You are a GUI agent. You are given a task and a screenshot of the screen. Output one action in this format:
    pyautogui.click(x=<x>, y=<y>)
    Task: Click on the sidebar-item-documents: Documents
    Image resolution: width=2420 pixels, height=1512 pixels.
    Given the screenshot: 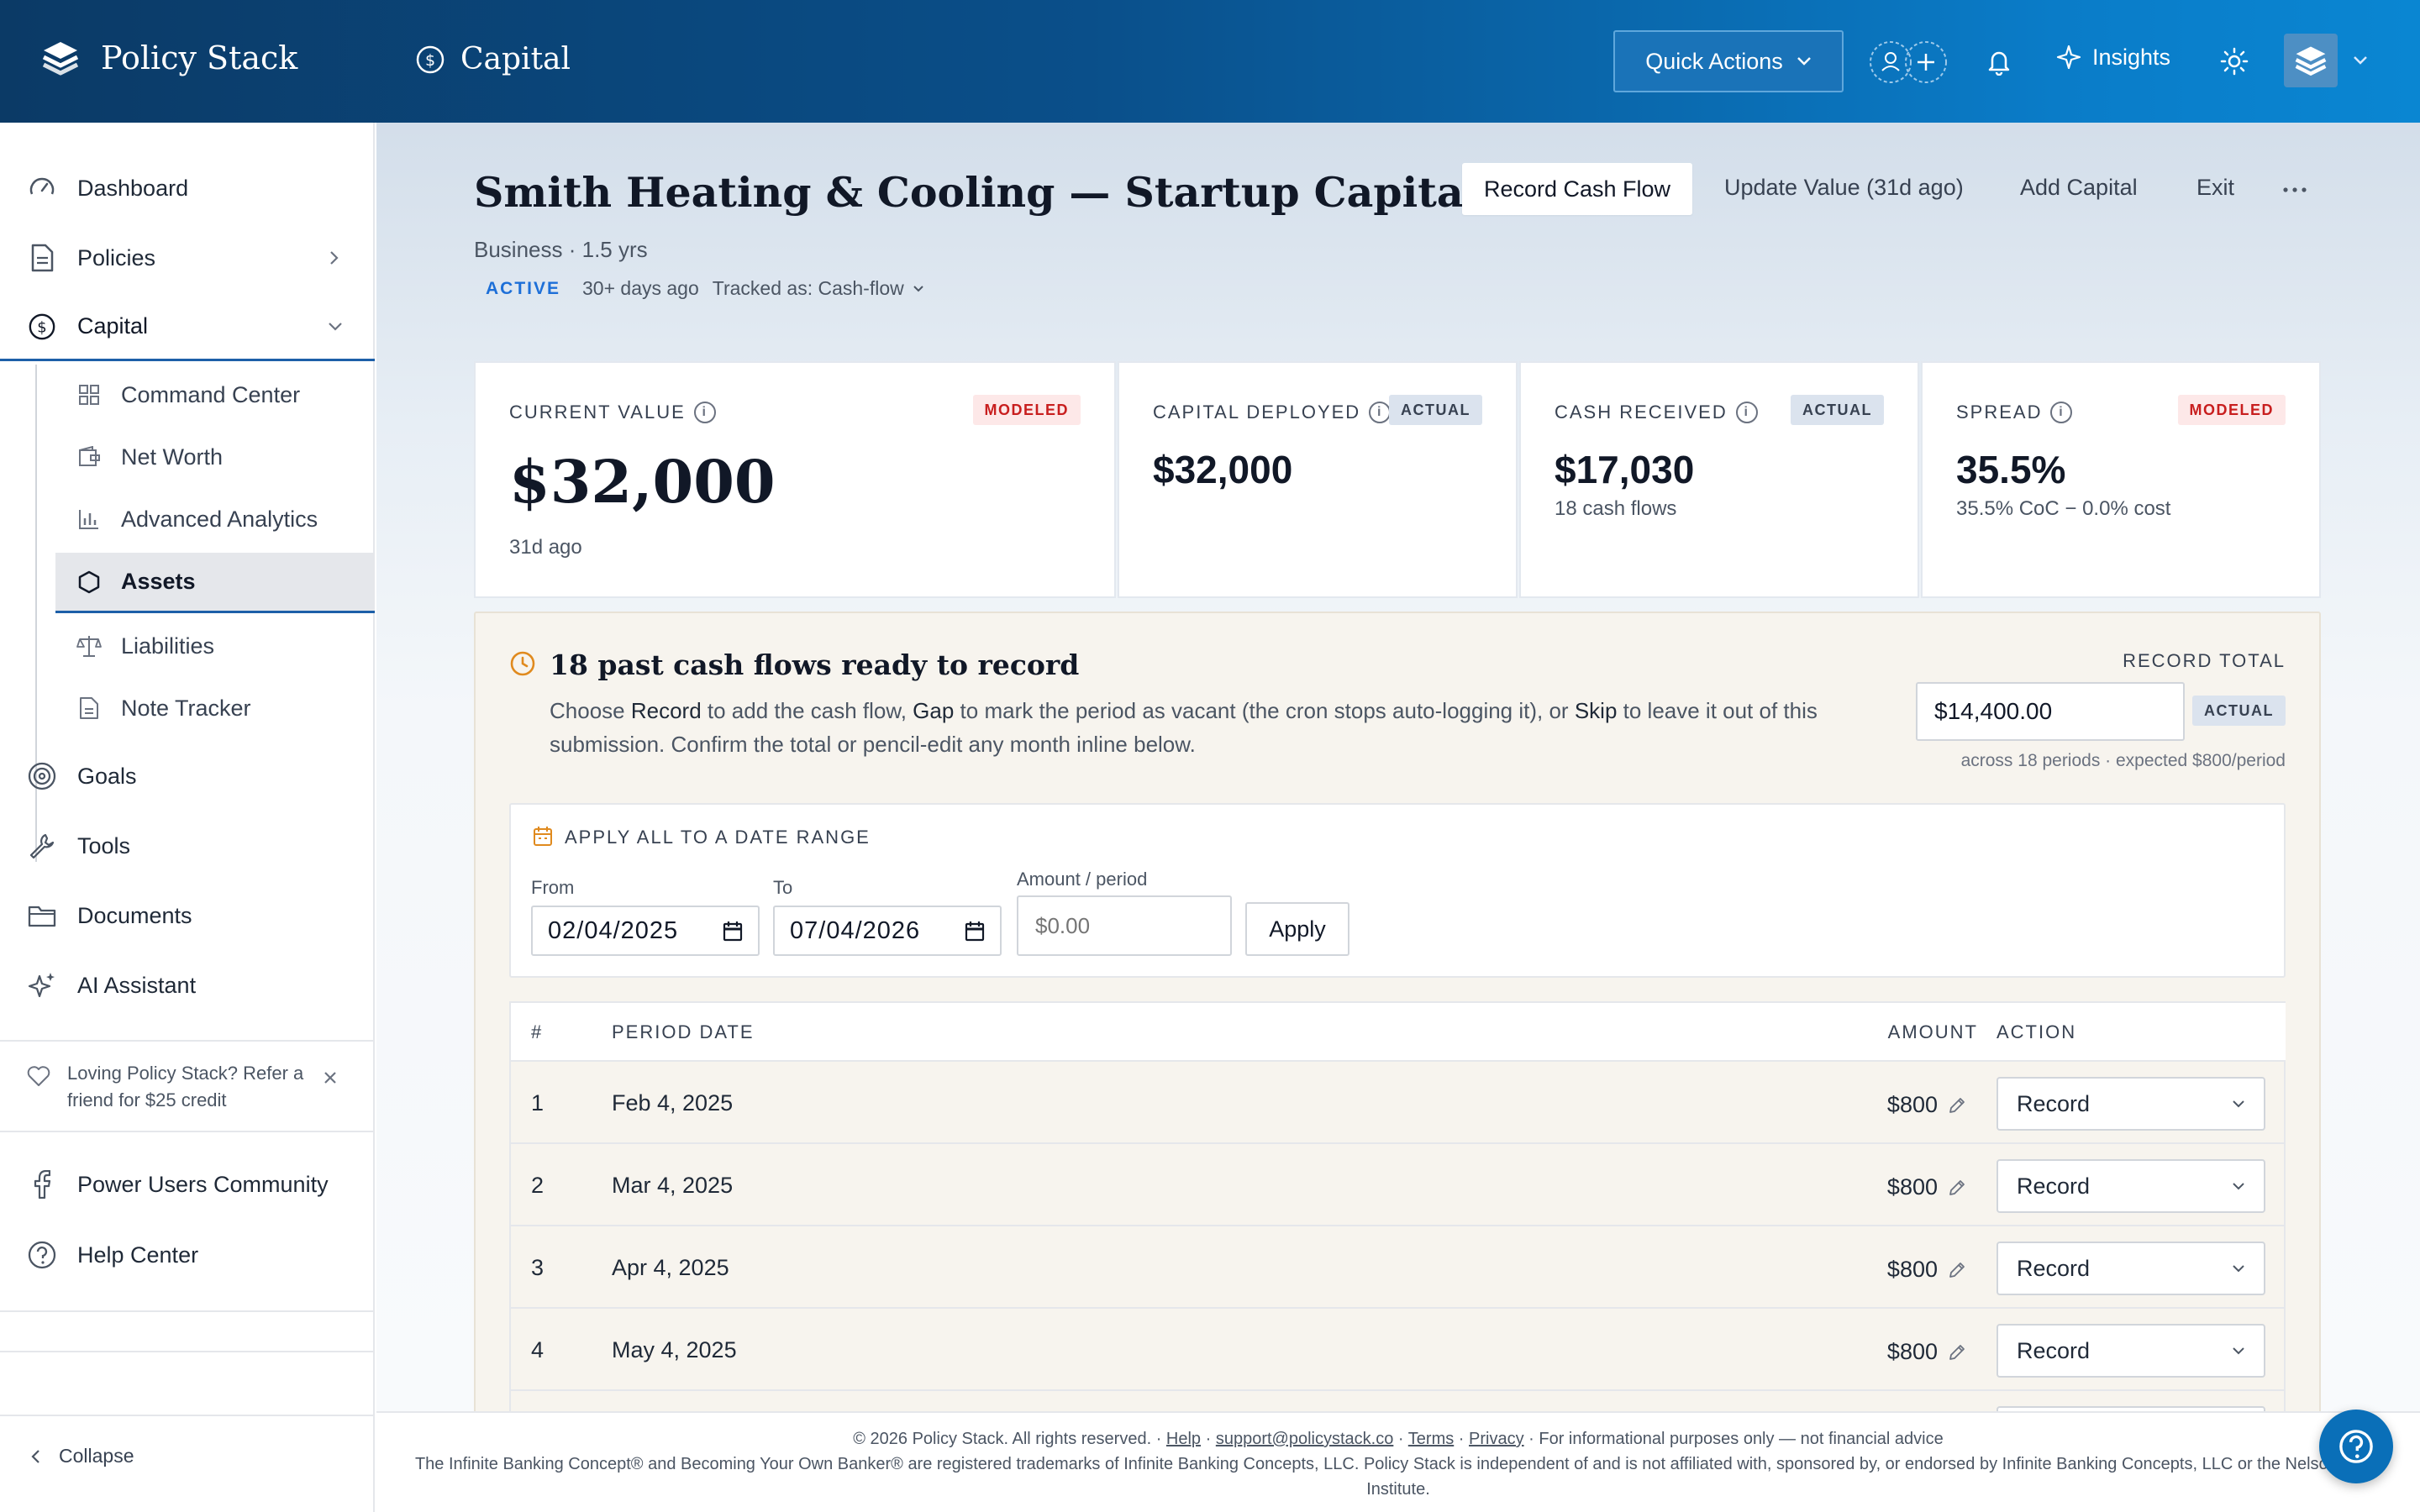 What is the action you would take?
    pyautogui.click(x=187, y=915)
    